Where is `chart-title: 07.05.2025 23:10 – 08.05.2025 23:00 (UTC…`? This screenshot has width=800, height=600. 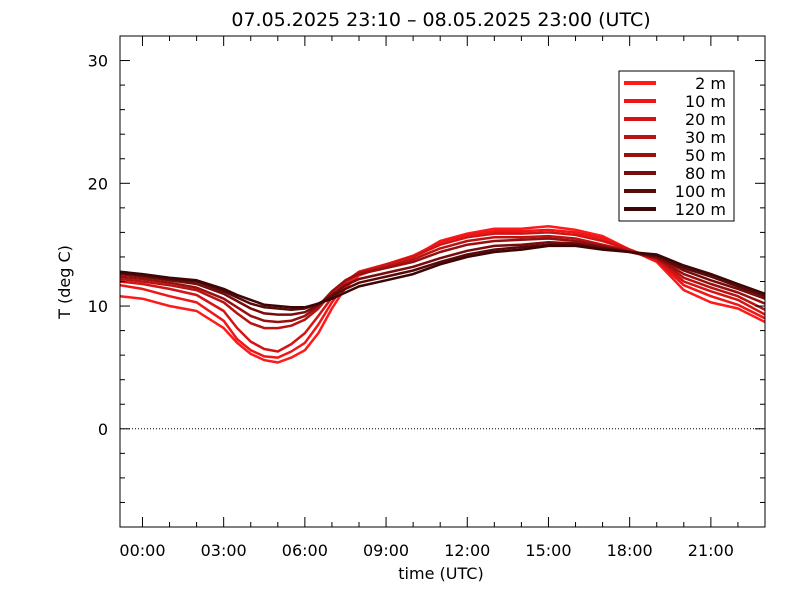 chart-title: 07.05.2025 23:10 – 08.05.2025 23:00 (UTC… is located at coordinates (440, 20).